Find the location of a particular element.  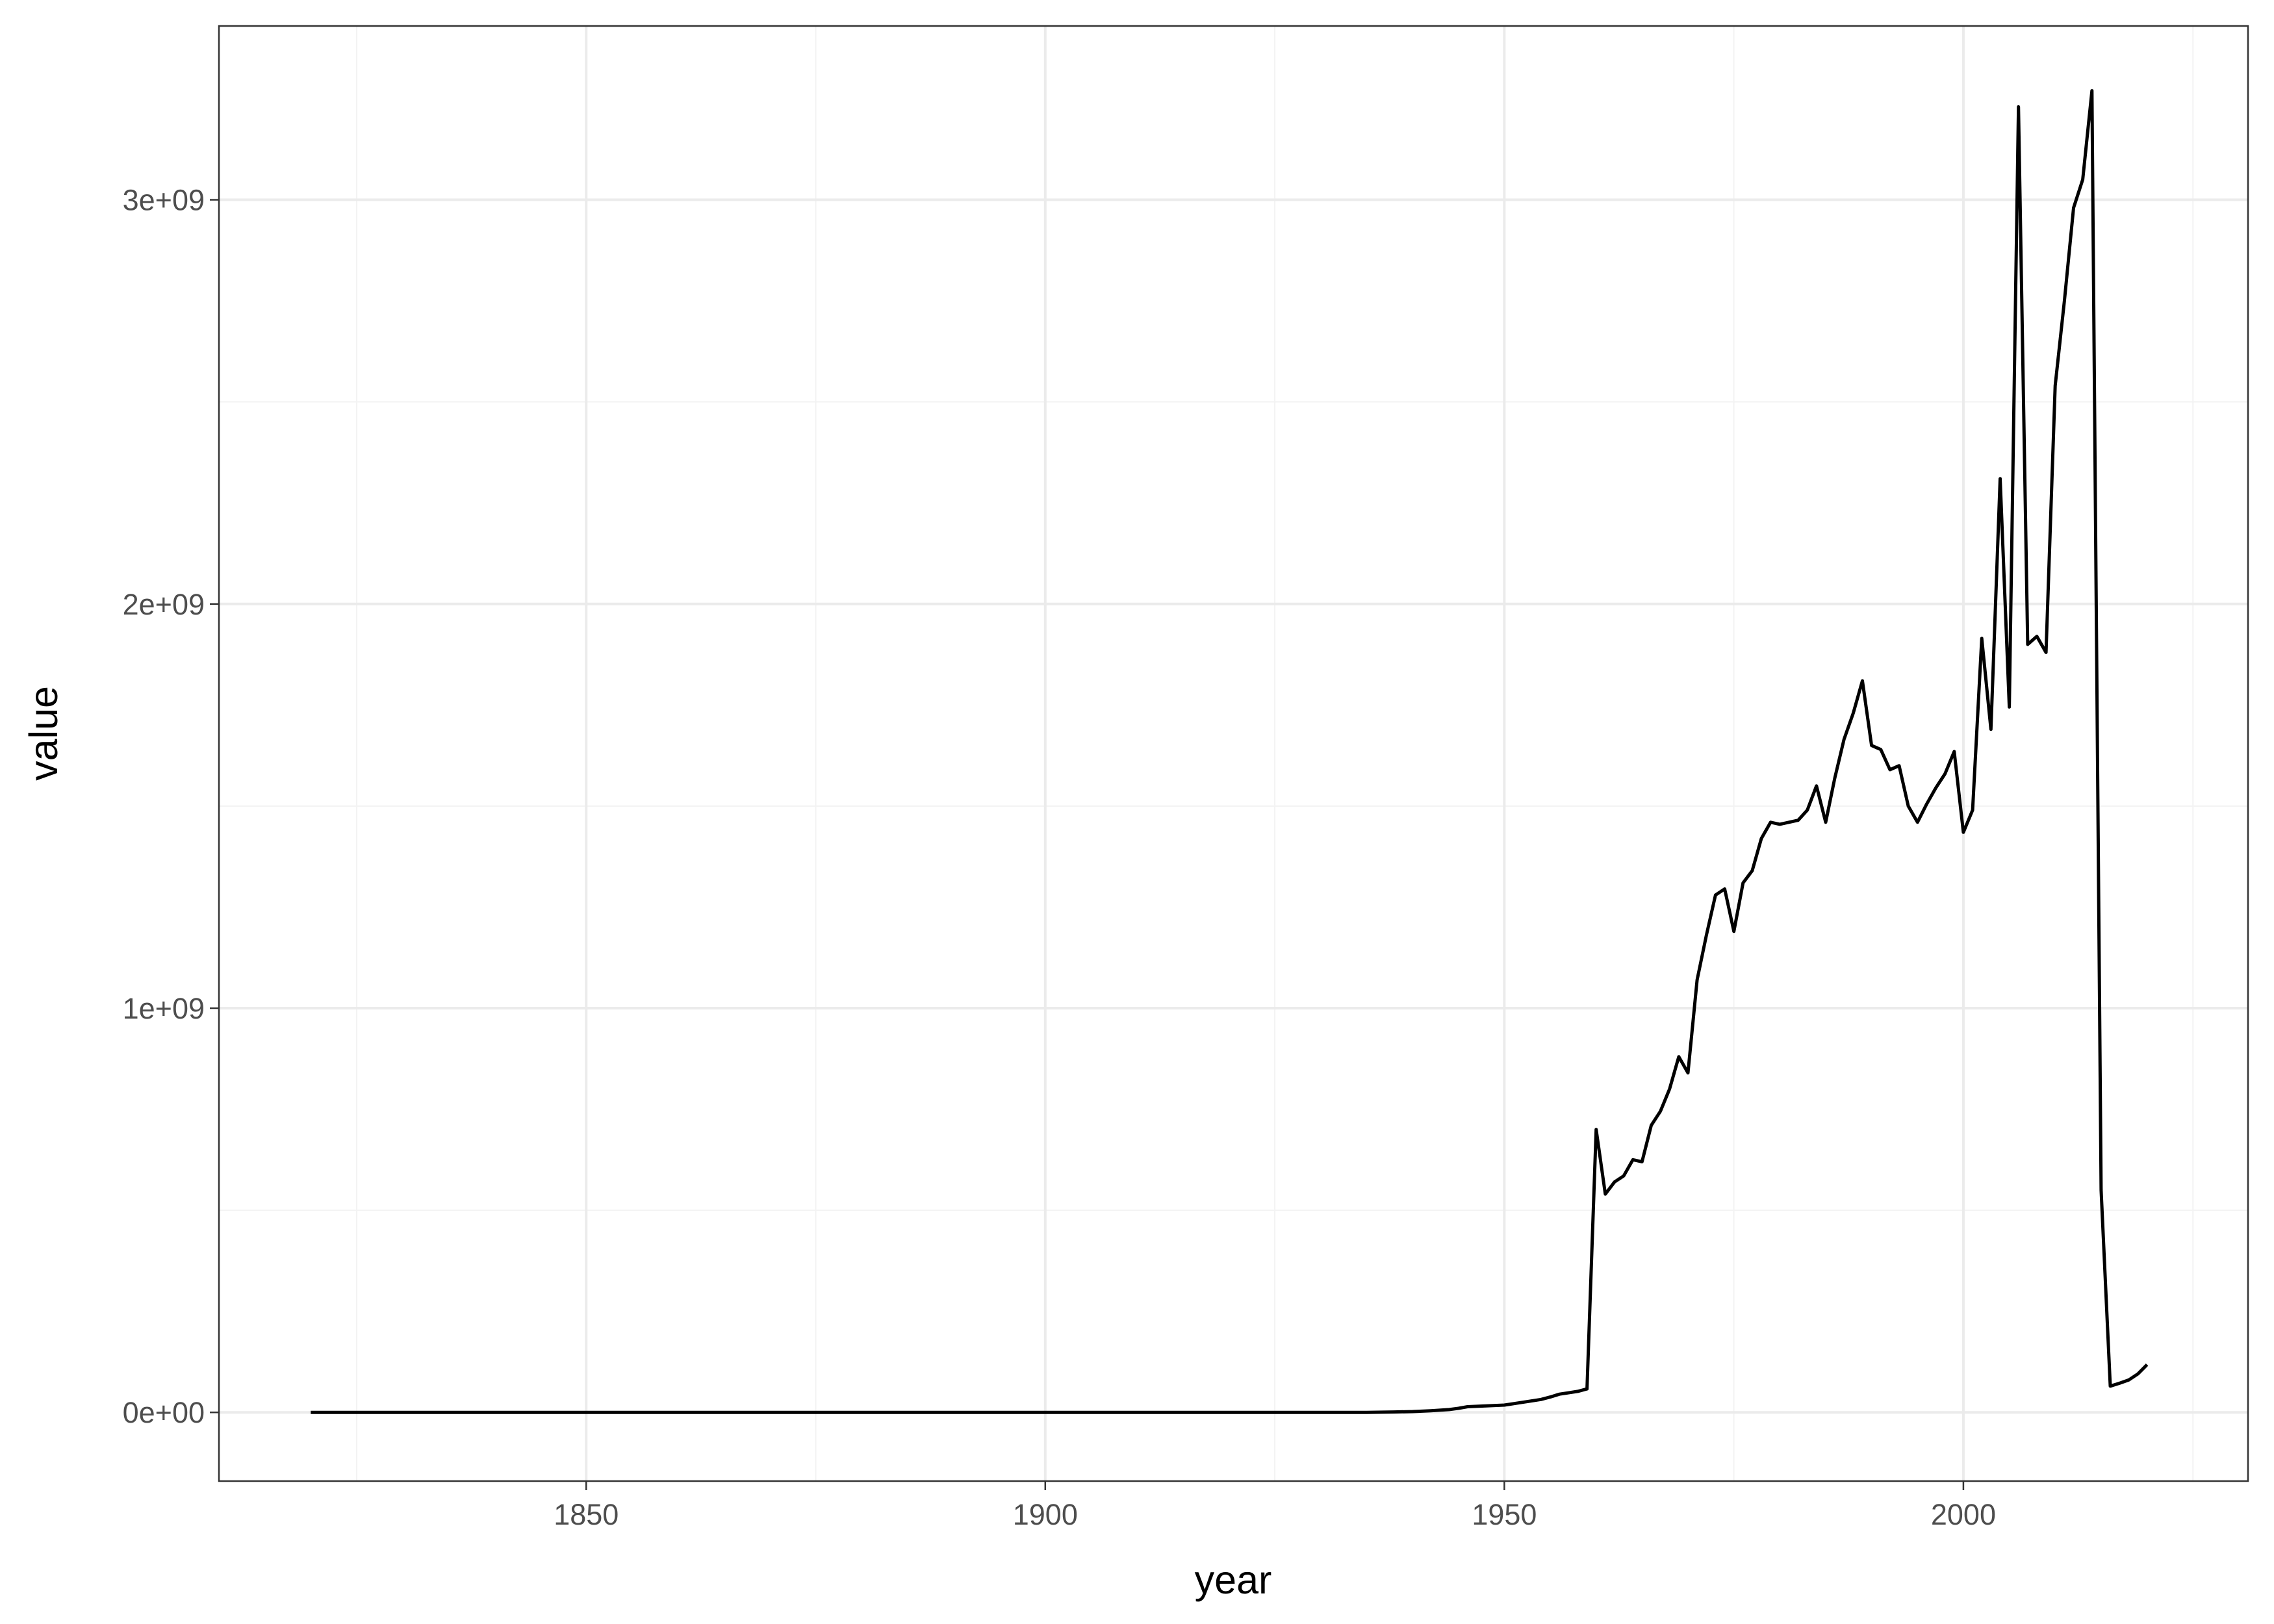

y-axis-title: value is located at coordinates (43, 733).